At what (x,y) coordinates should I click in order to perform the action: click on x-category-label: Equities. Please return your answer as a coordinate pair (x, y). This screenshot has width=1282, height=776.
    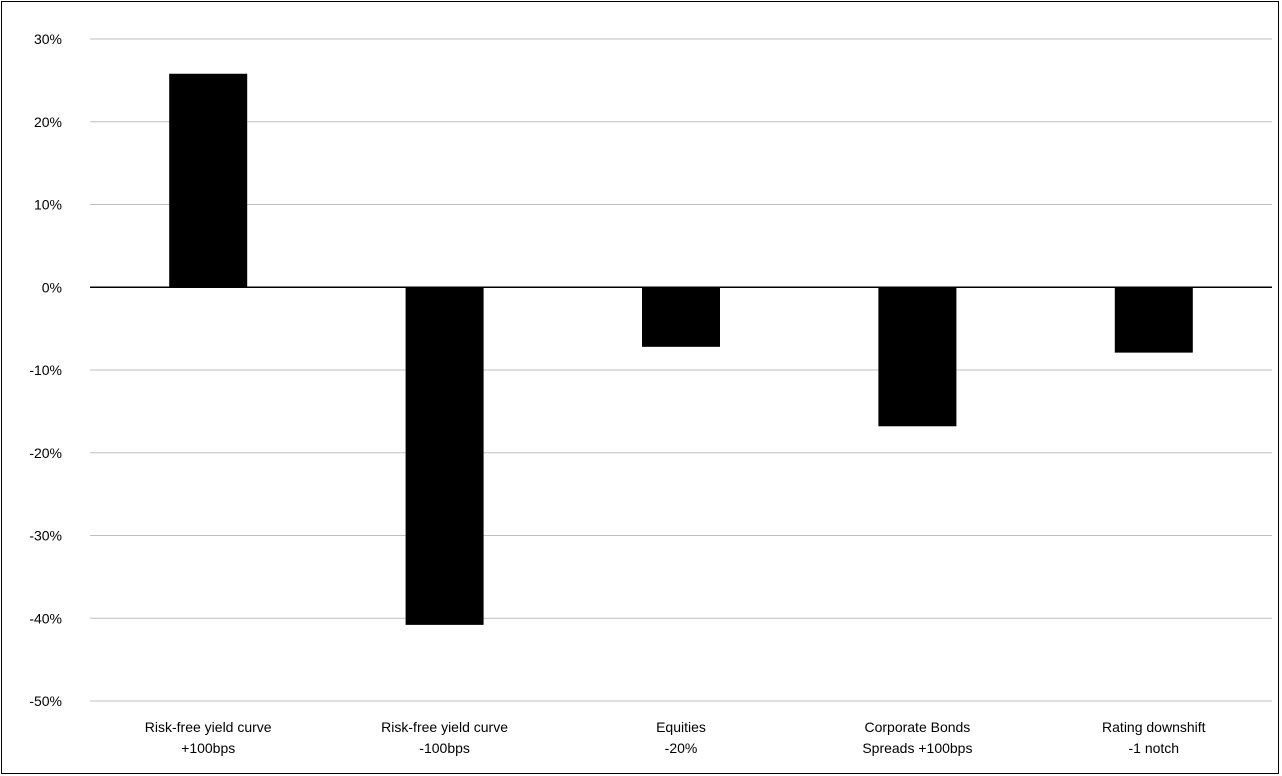
    Looking at the image, I should click on (681, 727).